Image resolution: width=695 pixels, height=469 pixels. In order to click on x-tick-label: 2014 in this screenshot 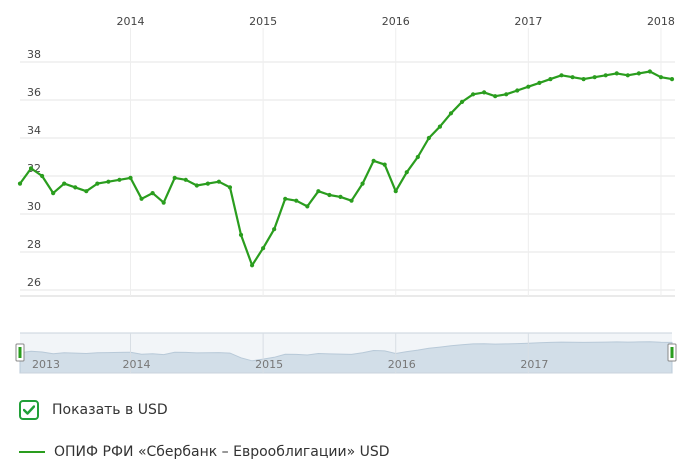, I will do `click(131, 21)`.